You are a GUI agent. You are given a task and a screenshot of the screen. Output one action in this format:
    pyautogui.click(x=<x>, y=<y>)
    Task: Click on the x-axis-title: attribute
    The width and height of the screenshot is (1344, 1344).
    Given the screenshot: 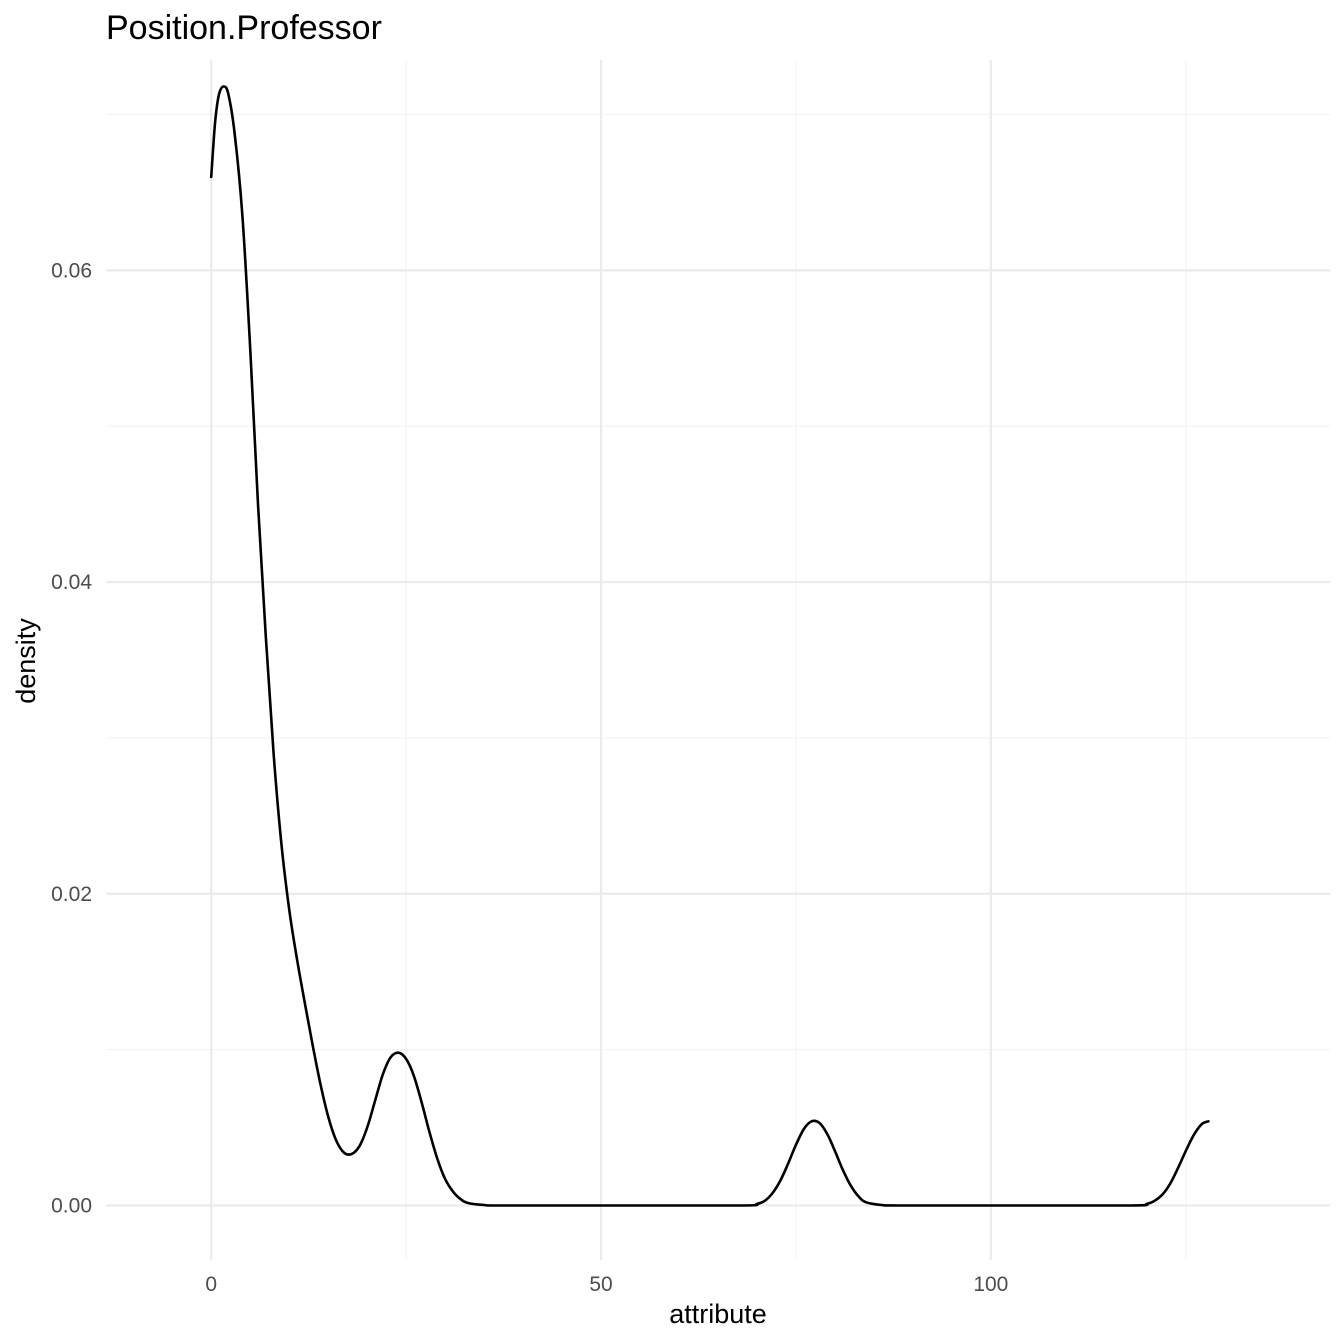 What is the action you would take?
    pyautogui.click(x=718, y=1314)
    